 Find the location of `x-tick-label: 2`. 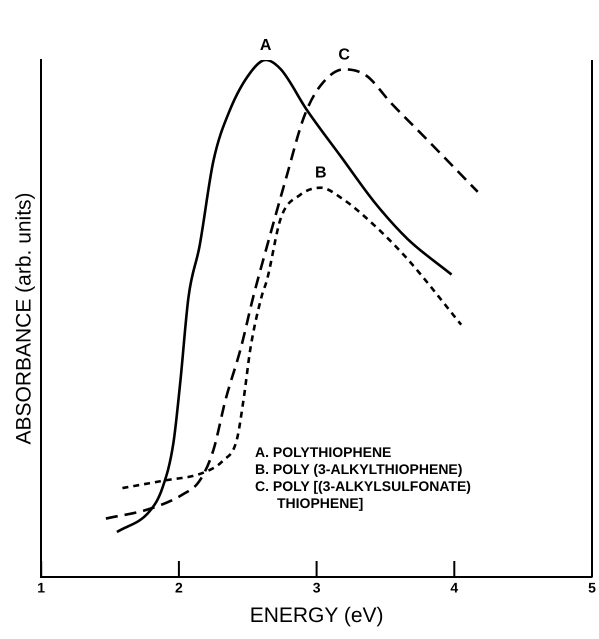

x-tick-label: 2 is located at coordinates (179, 587).